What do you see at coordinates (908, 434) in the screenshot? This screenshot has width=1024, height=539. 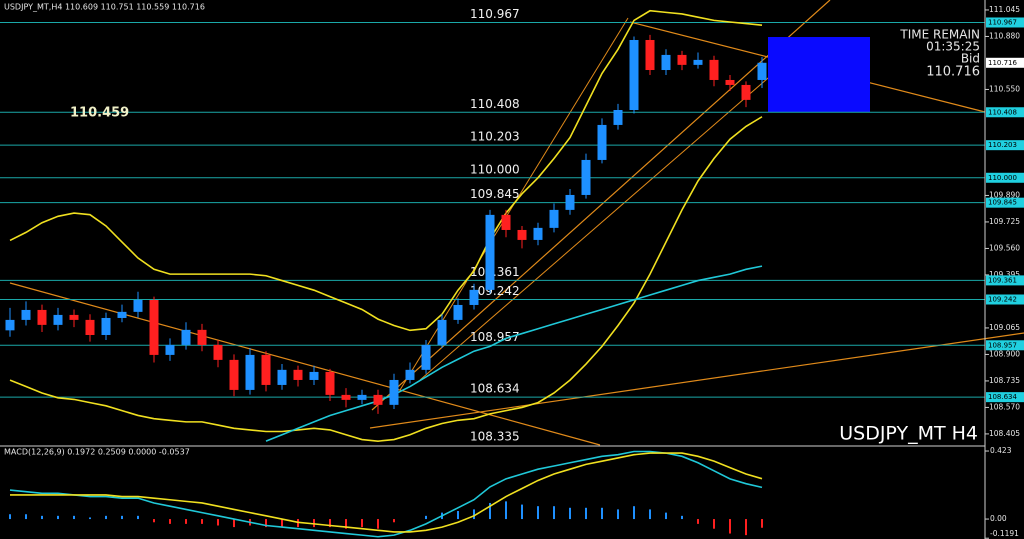 I see `symbol-label: USDJPY_MT H4` at bounding box center [908, 434].